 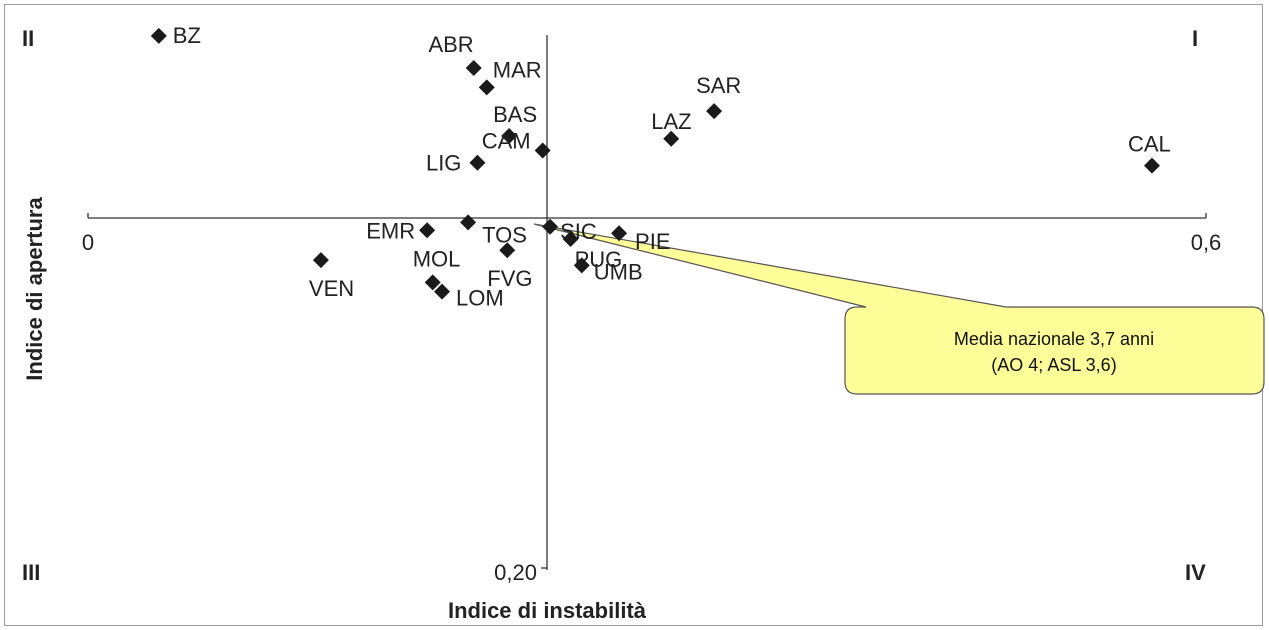 I want to click on point-marker-lom, so click(x=442, y=291).